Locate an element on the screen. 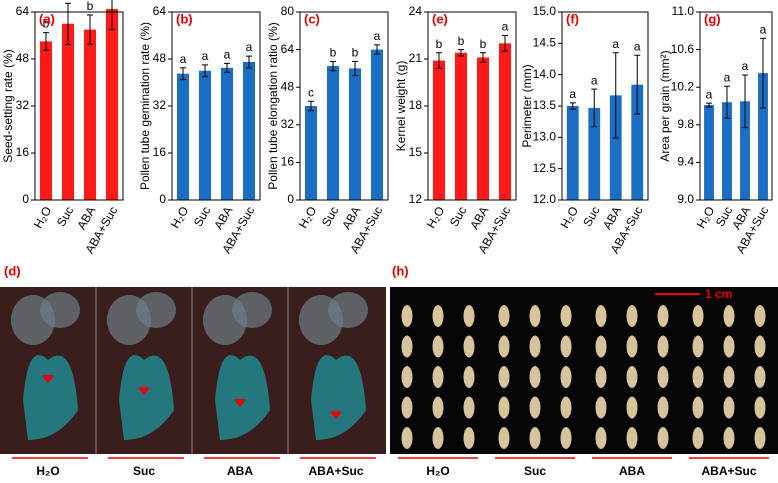 This screenshot has width=778, height=483. panel-label: (e) is located at coordinates (440, 18).